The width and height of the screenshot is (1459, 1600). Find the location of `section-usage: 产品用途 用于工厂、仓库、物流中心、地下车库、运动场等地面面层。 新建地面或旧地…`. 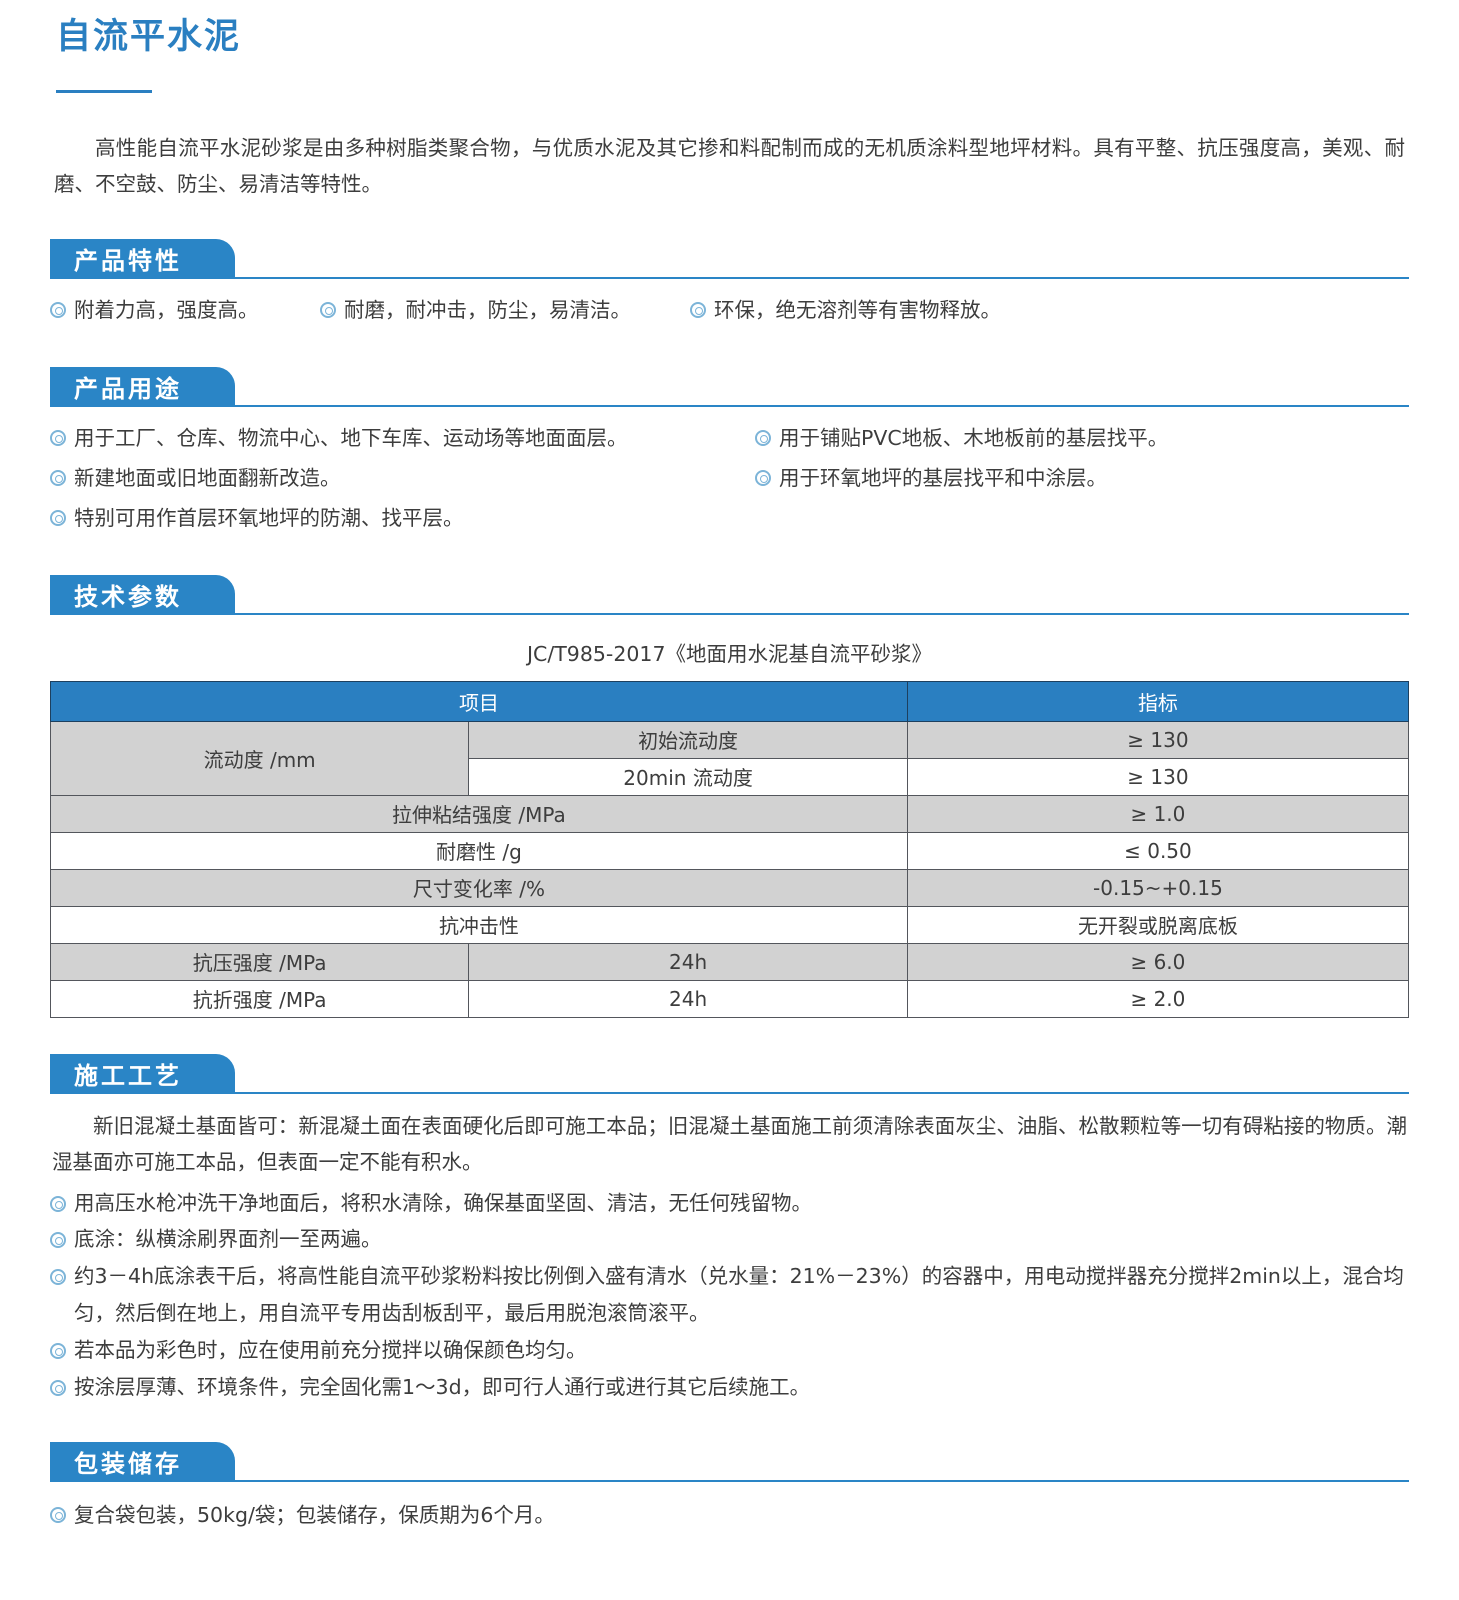

section-usage: 产品用途 用于工厂、仓库、物流中心、地下车库、运动场等地面面层。 新建地面或旧地… is located at coordinates (729, 452).